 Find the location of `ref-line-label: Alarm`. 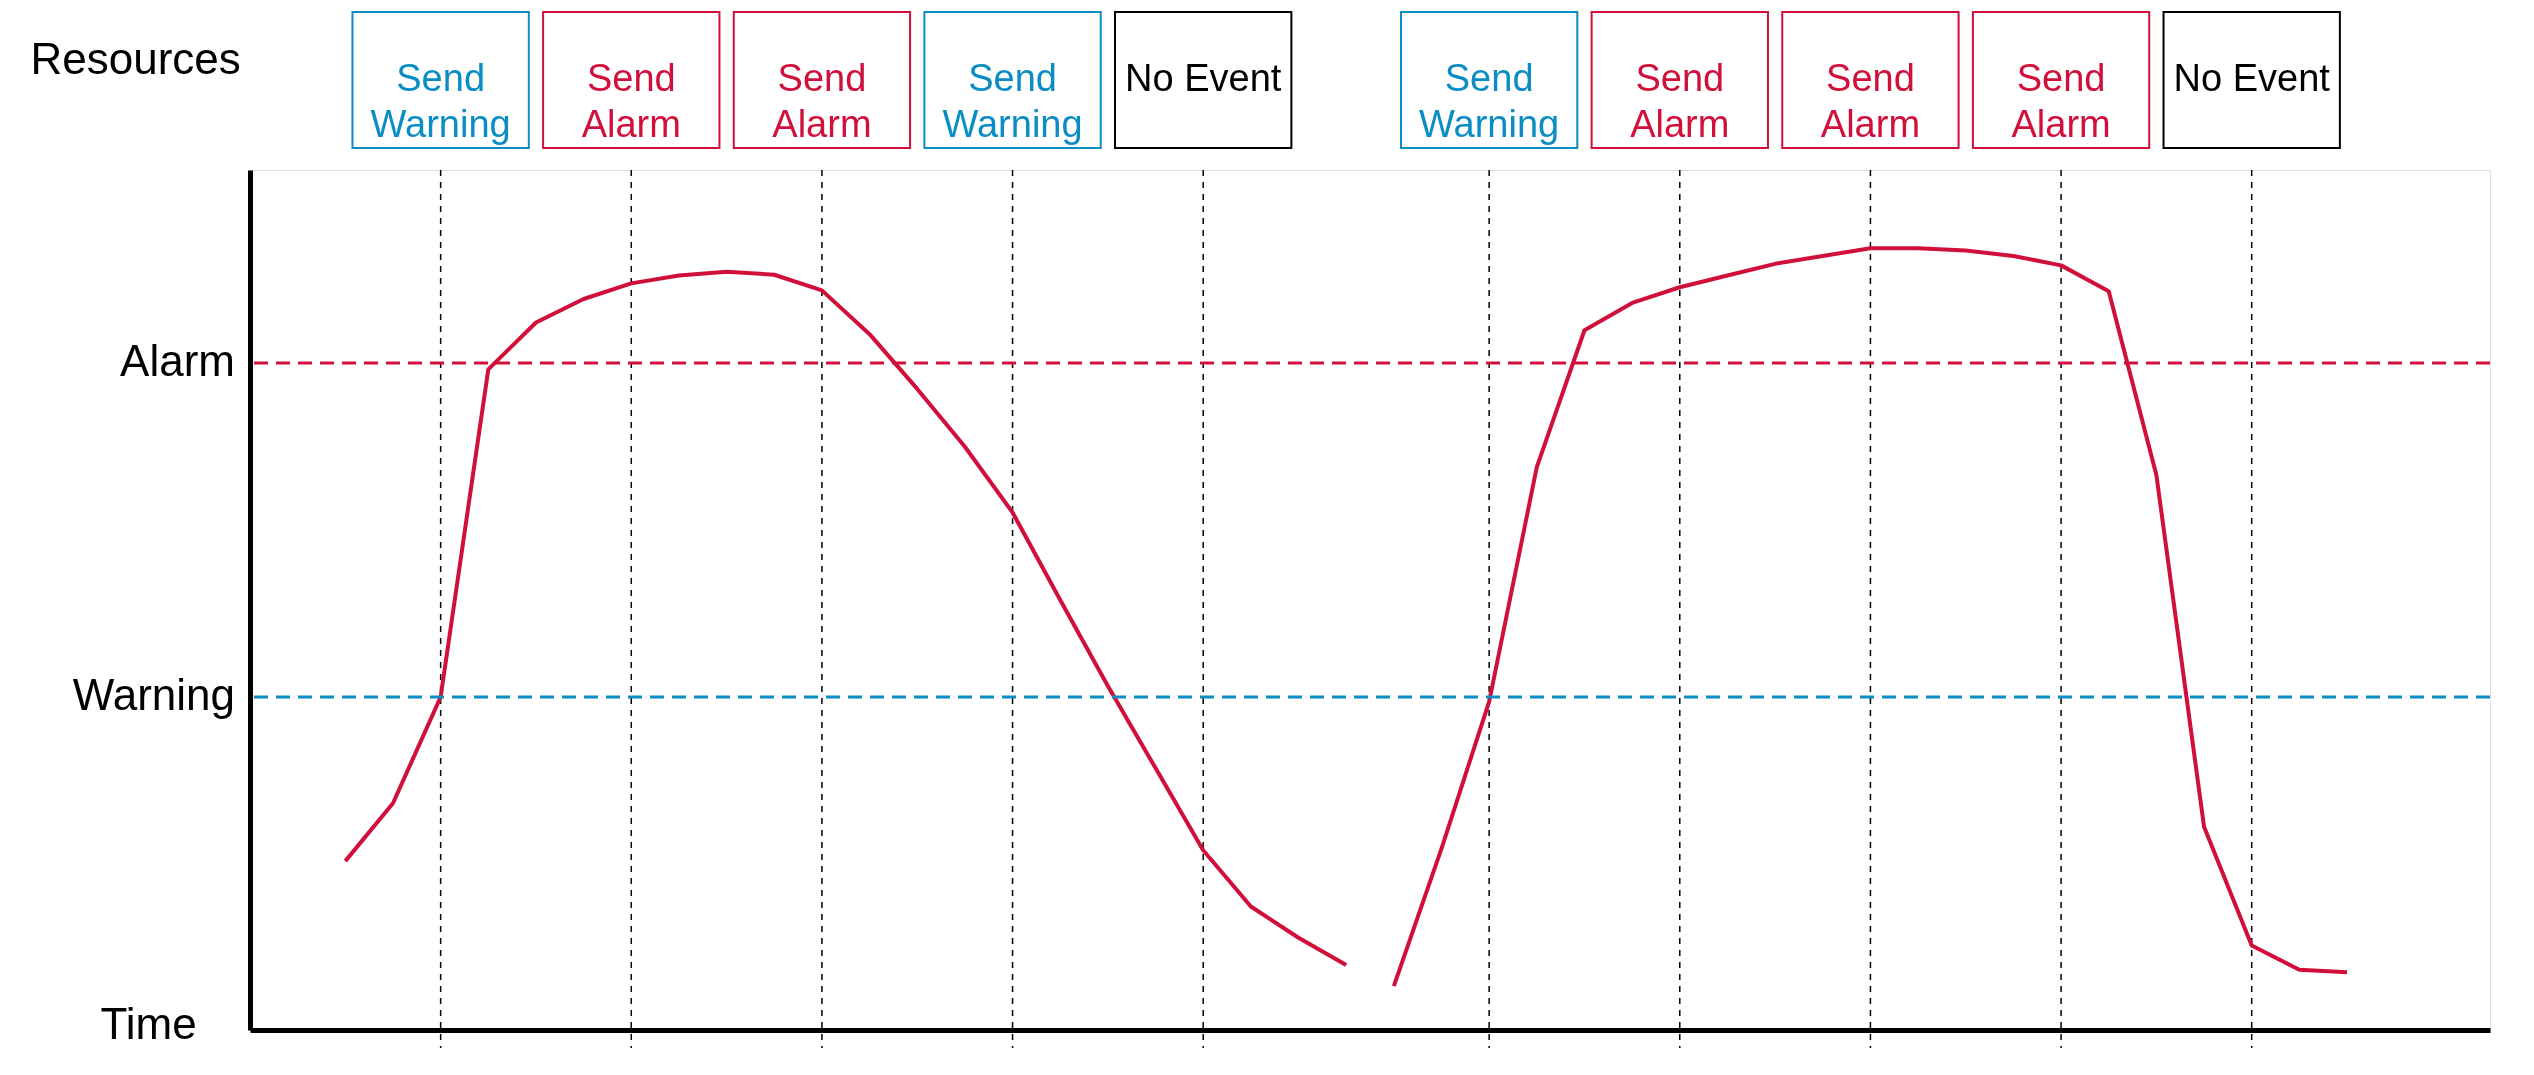

ref-line-label: Alarm is located at coordinates (177, 361).